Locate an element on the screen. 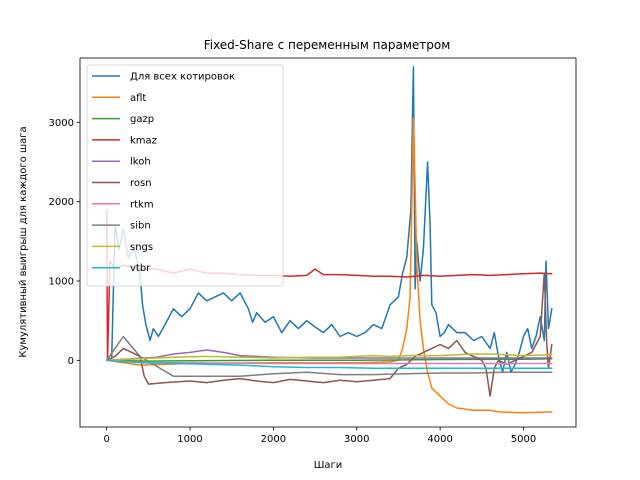  legend-label-4: lkoh is located at coordinates (140, 162).